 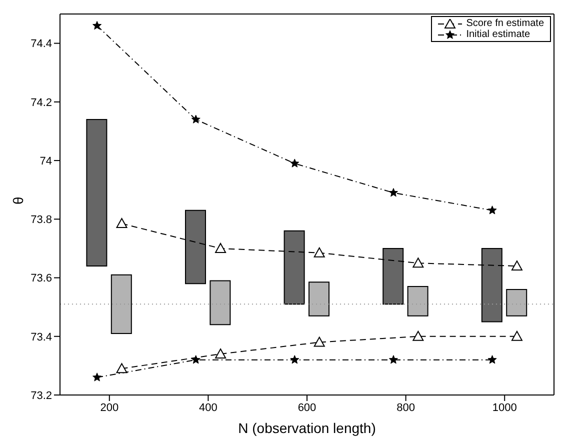 What do you see at coordinates (109, 408) in the screenshot?
I see `x-tick-label: 200` at bounding box center [109, 408].